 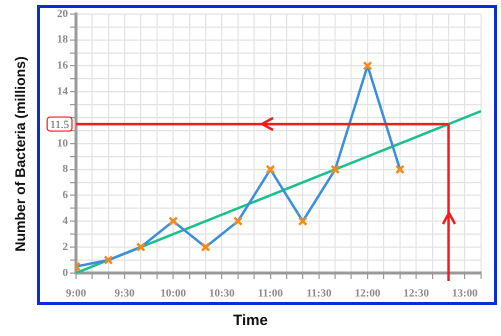 I want to click on y-tick-label: 2, so click(x=65, y=246).